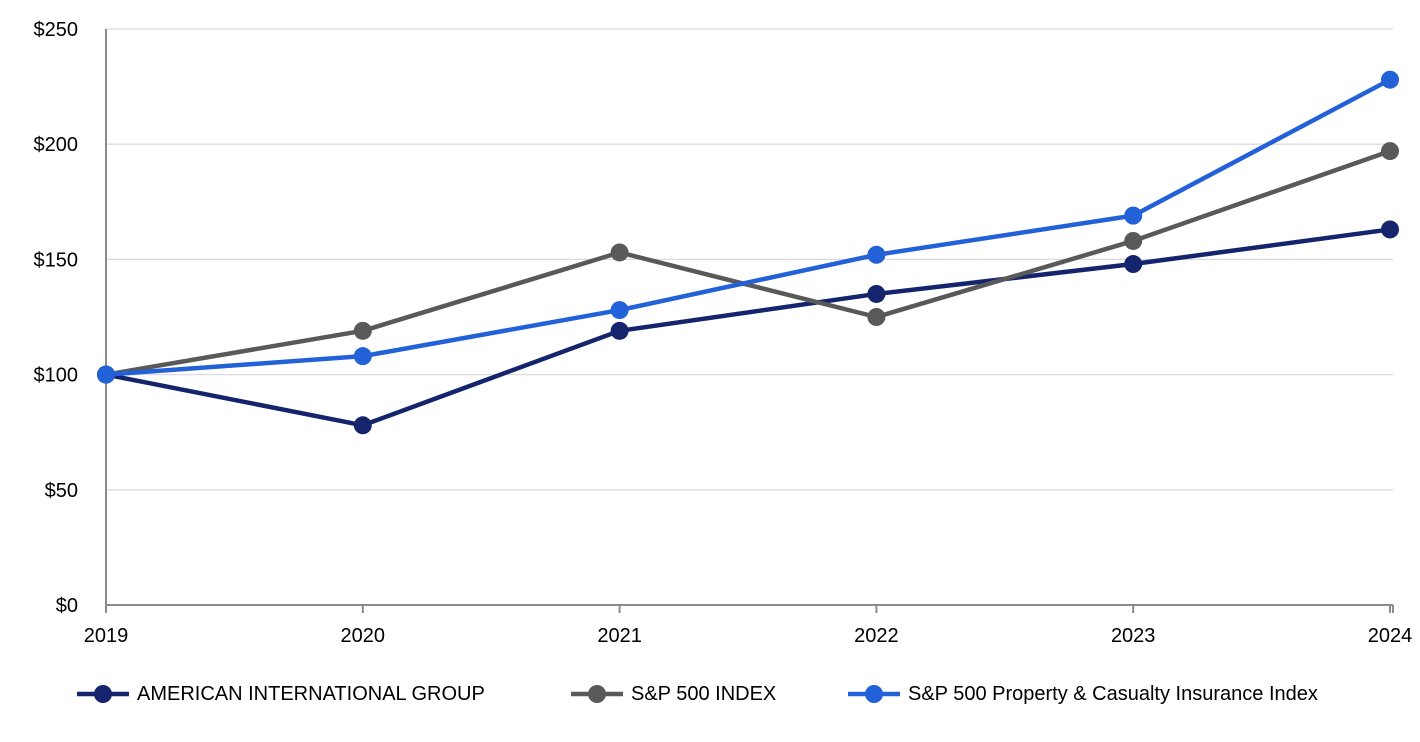 The width and height of the screenshot is (1420, 742). I want to click on legend-label: AMERICAN INTERNATIONAL GROUP, so click(311, 693).